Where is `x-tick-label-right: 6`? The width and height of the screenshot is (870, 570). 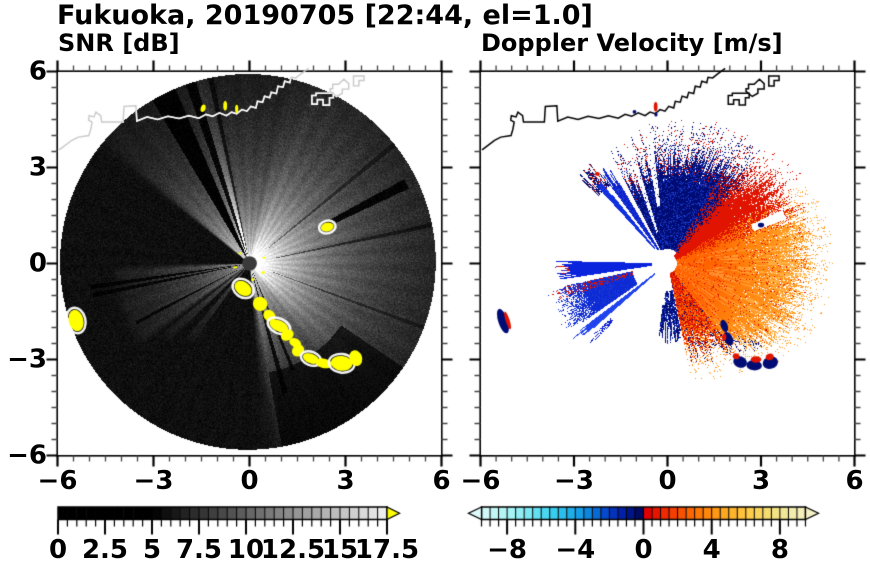 x-tick-label-right: 6 is located at coordinates (854, 481).